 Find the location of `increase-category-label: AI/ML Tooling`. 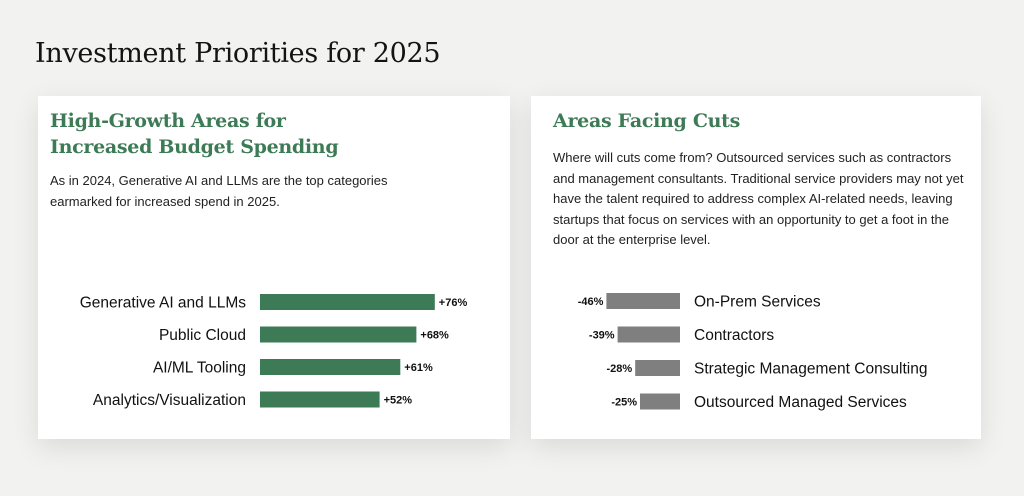

increase-category-label: AI/ML Tooling is located at coordinates (199, 368).